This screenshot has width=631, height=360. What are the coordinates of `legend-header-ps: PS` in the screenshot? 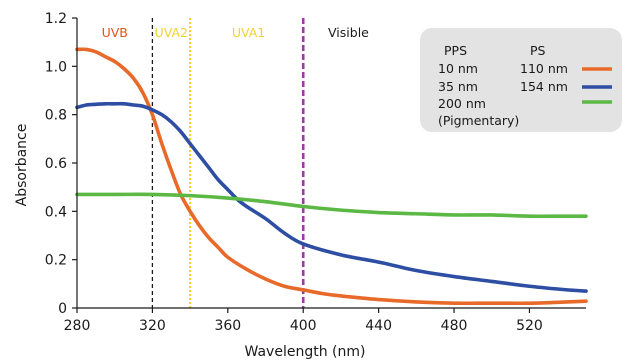 It's located at (538, 50).